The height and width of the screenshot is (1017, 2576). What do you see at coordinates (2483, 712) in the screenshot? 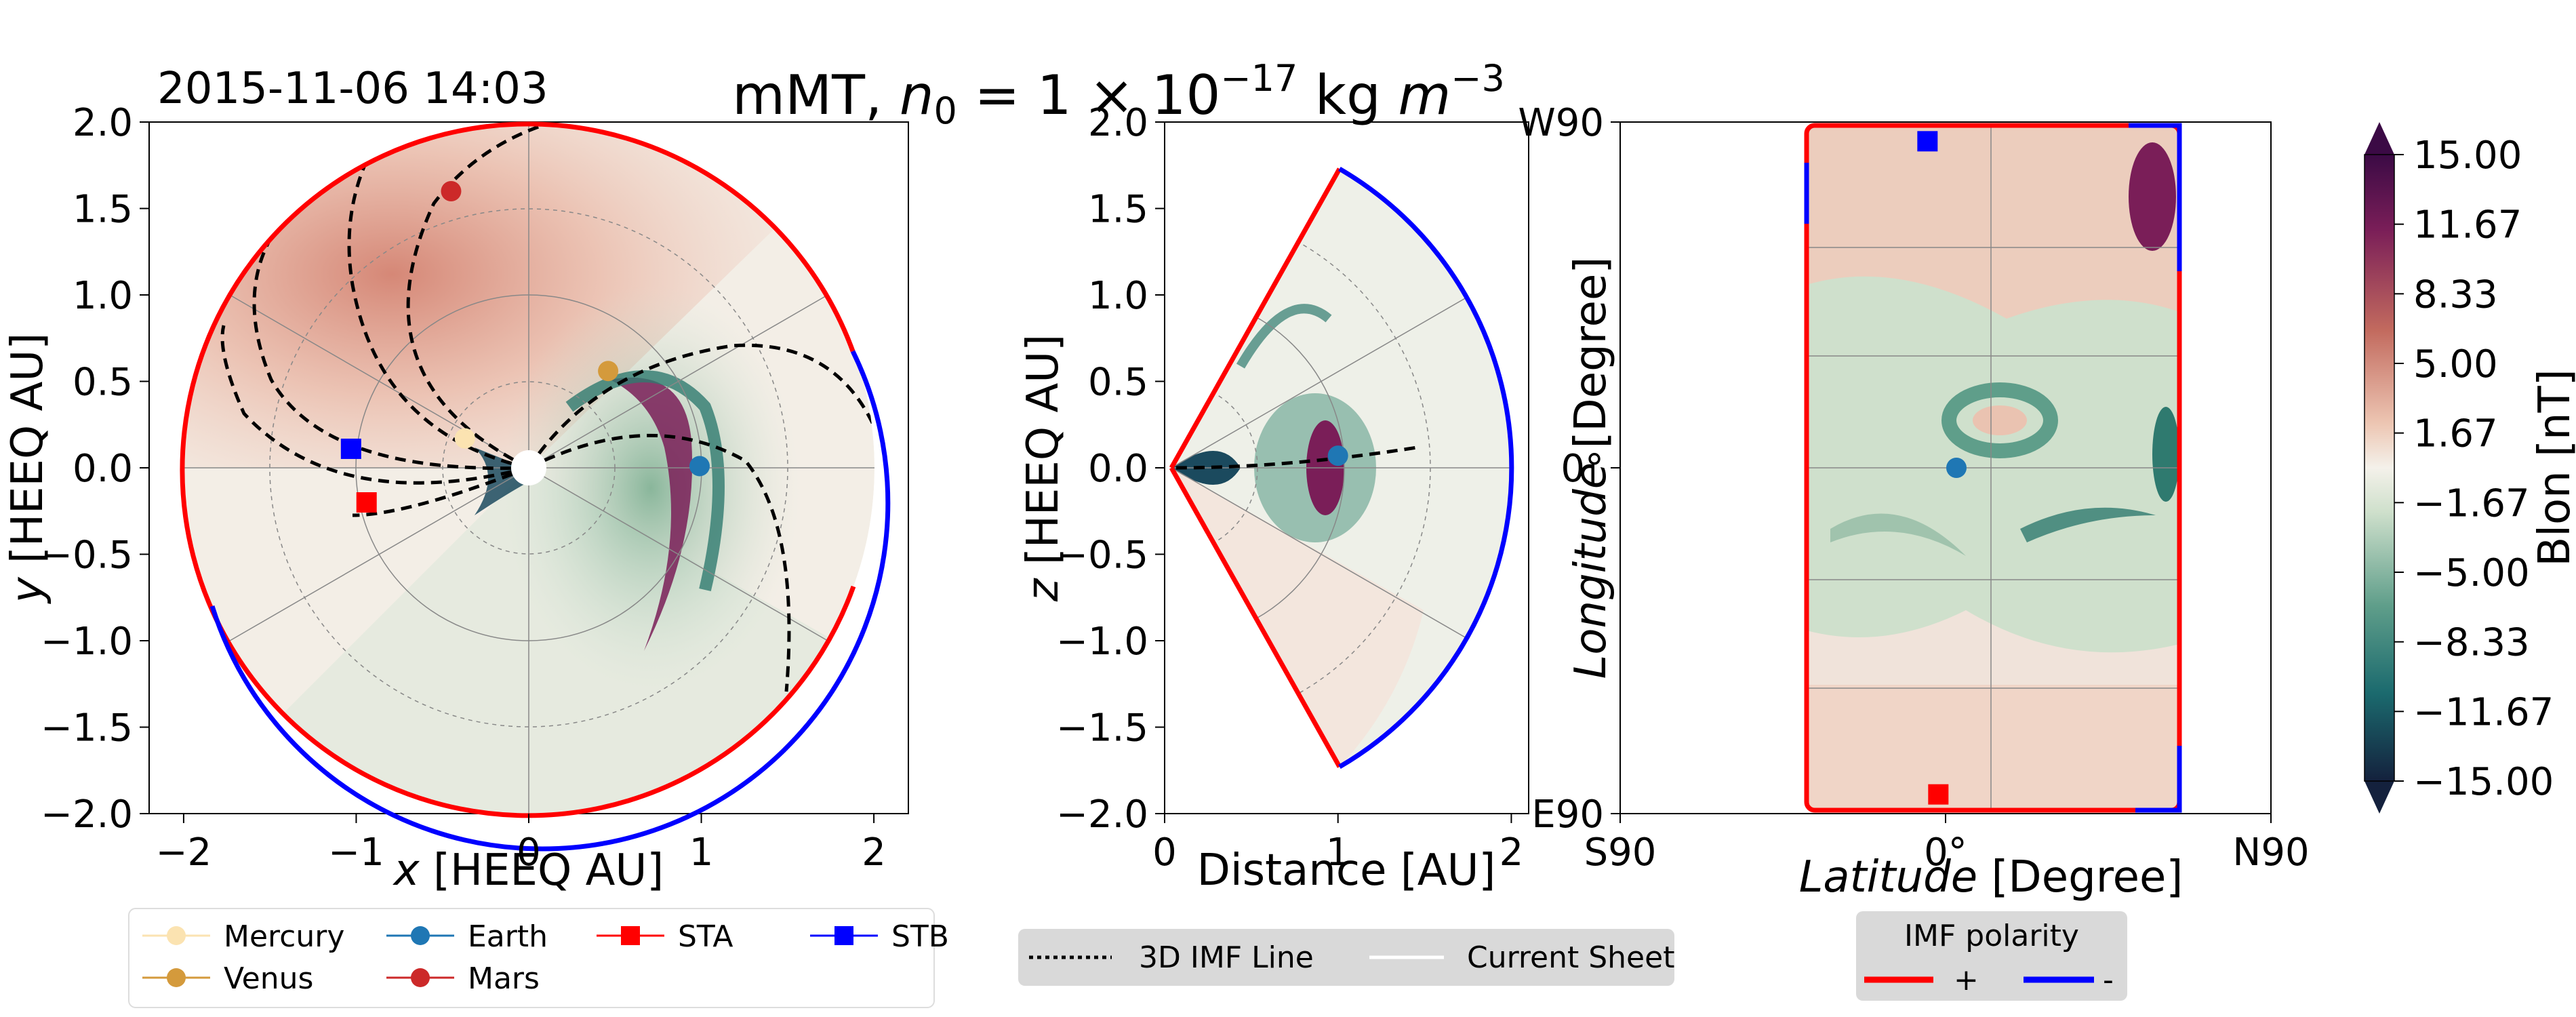
I see `colorbar-tick-label: −11.67` at bounding box center [2483, 712].